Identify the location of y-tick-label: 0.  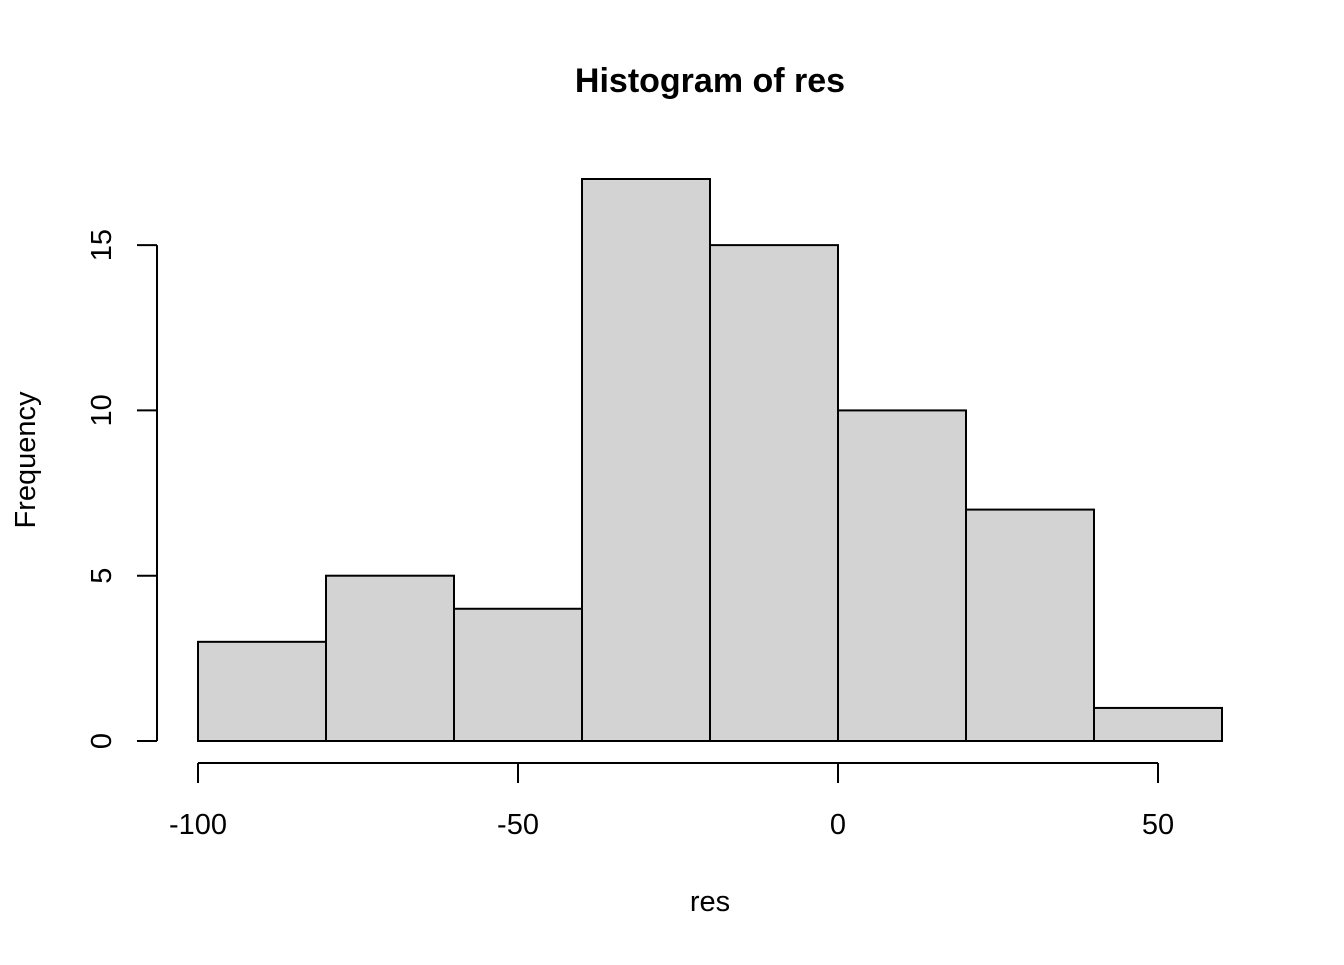
(102, 741).